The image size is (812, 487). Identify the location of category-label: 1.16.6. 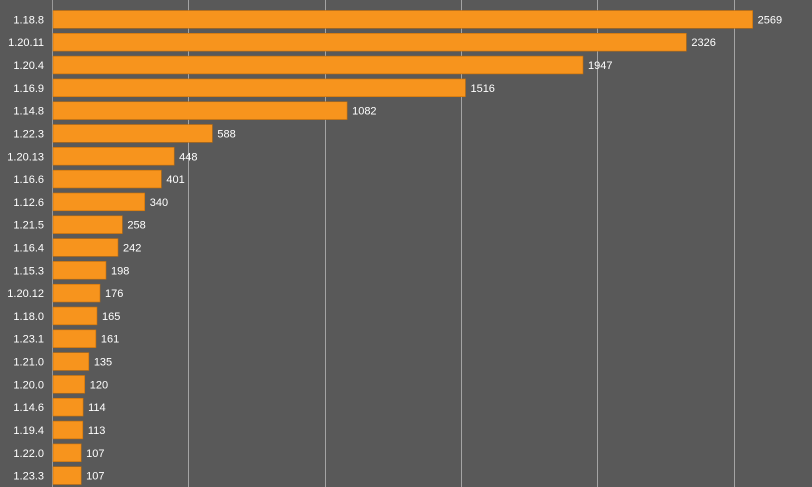
(28, 180).